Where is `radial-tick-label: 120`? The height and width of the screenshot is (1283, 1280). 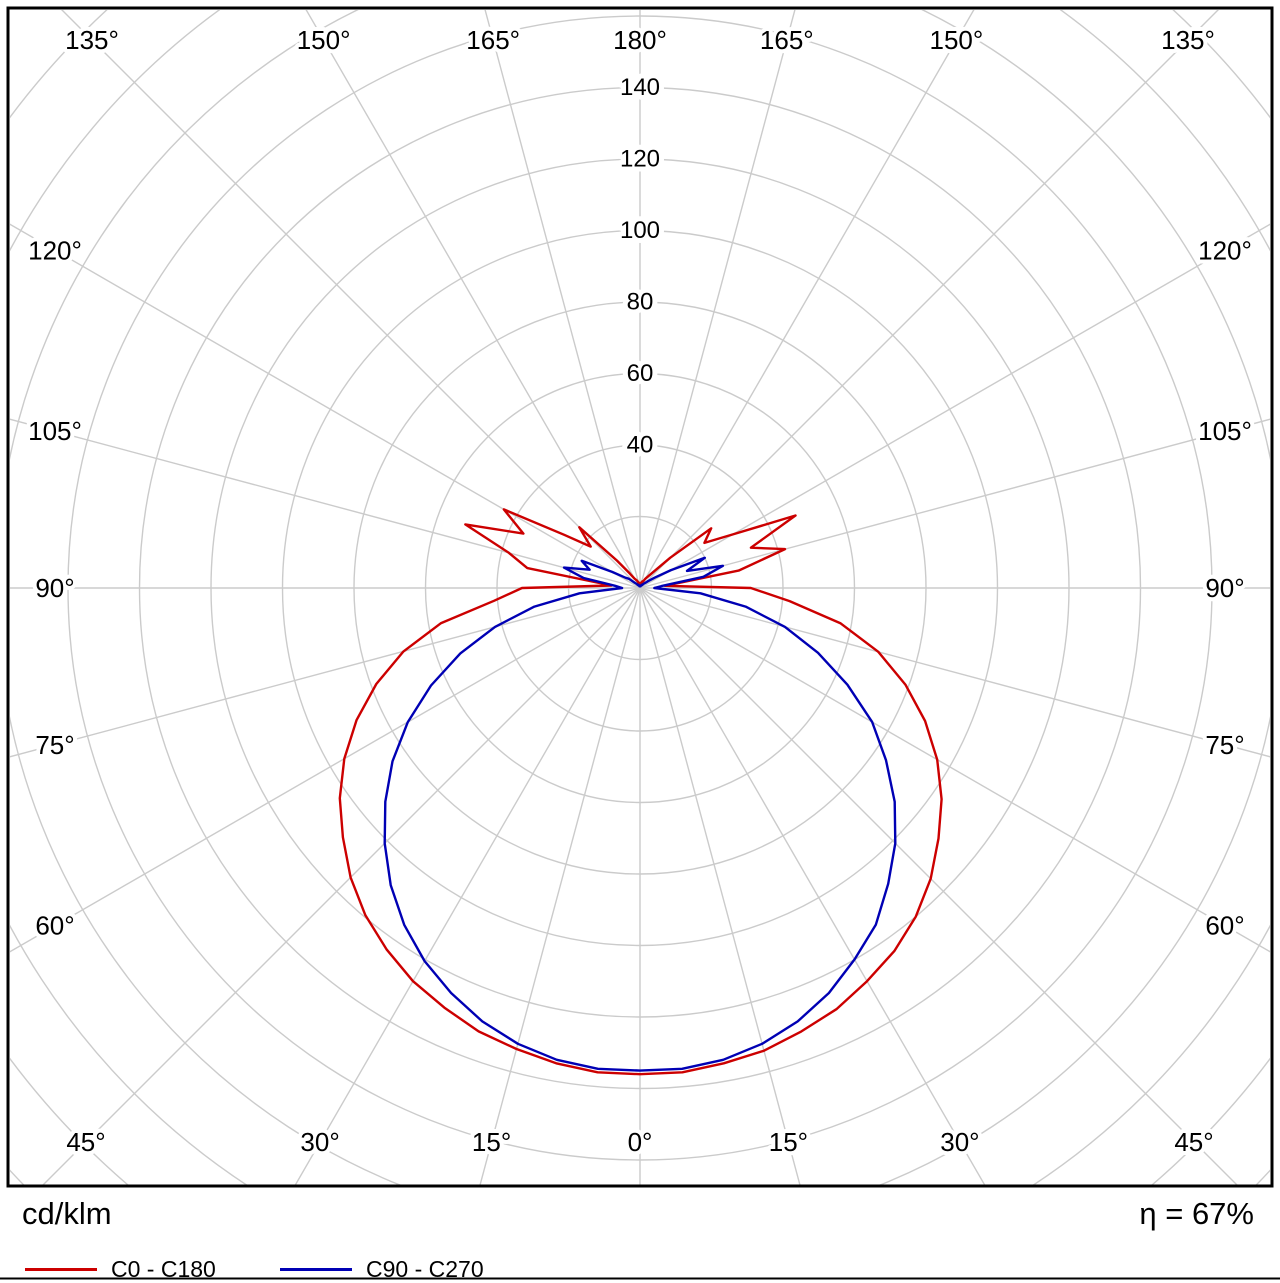
radial-tick-label: 120 is located at coordinates (640, 159).